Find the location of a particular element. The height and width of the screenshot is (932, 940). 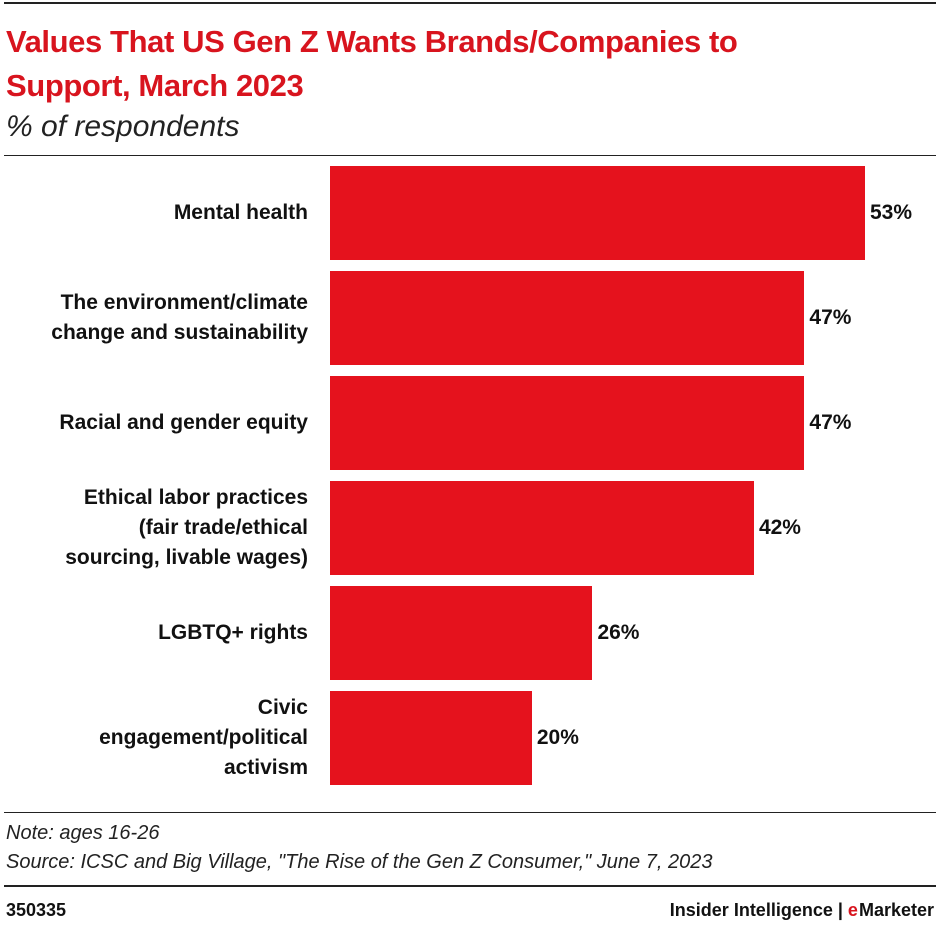

chart-id: 350335 is located at coordinates (36, 910).